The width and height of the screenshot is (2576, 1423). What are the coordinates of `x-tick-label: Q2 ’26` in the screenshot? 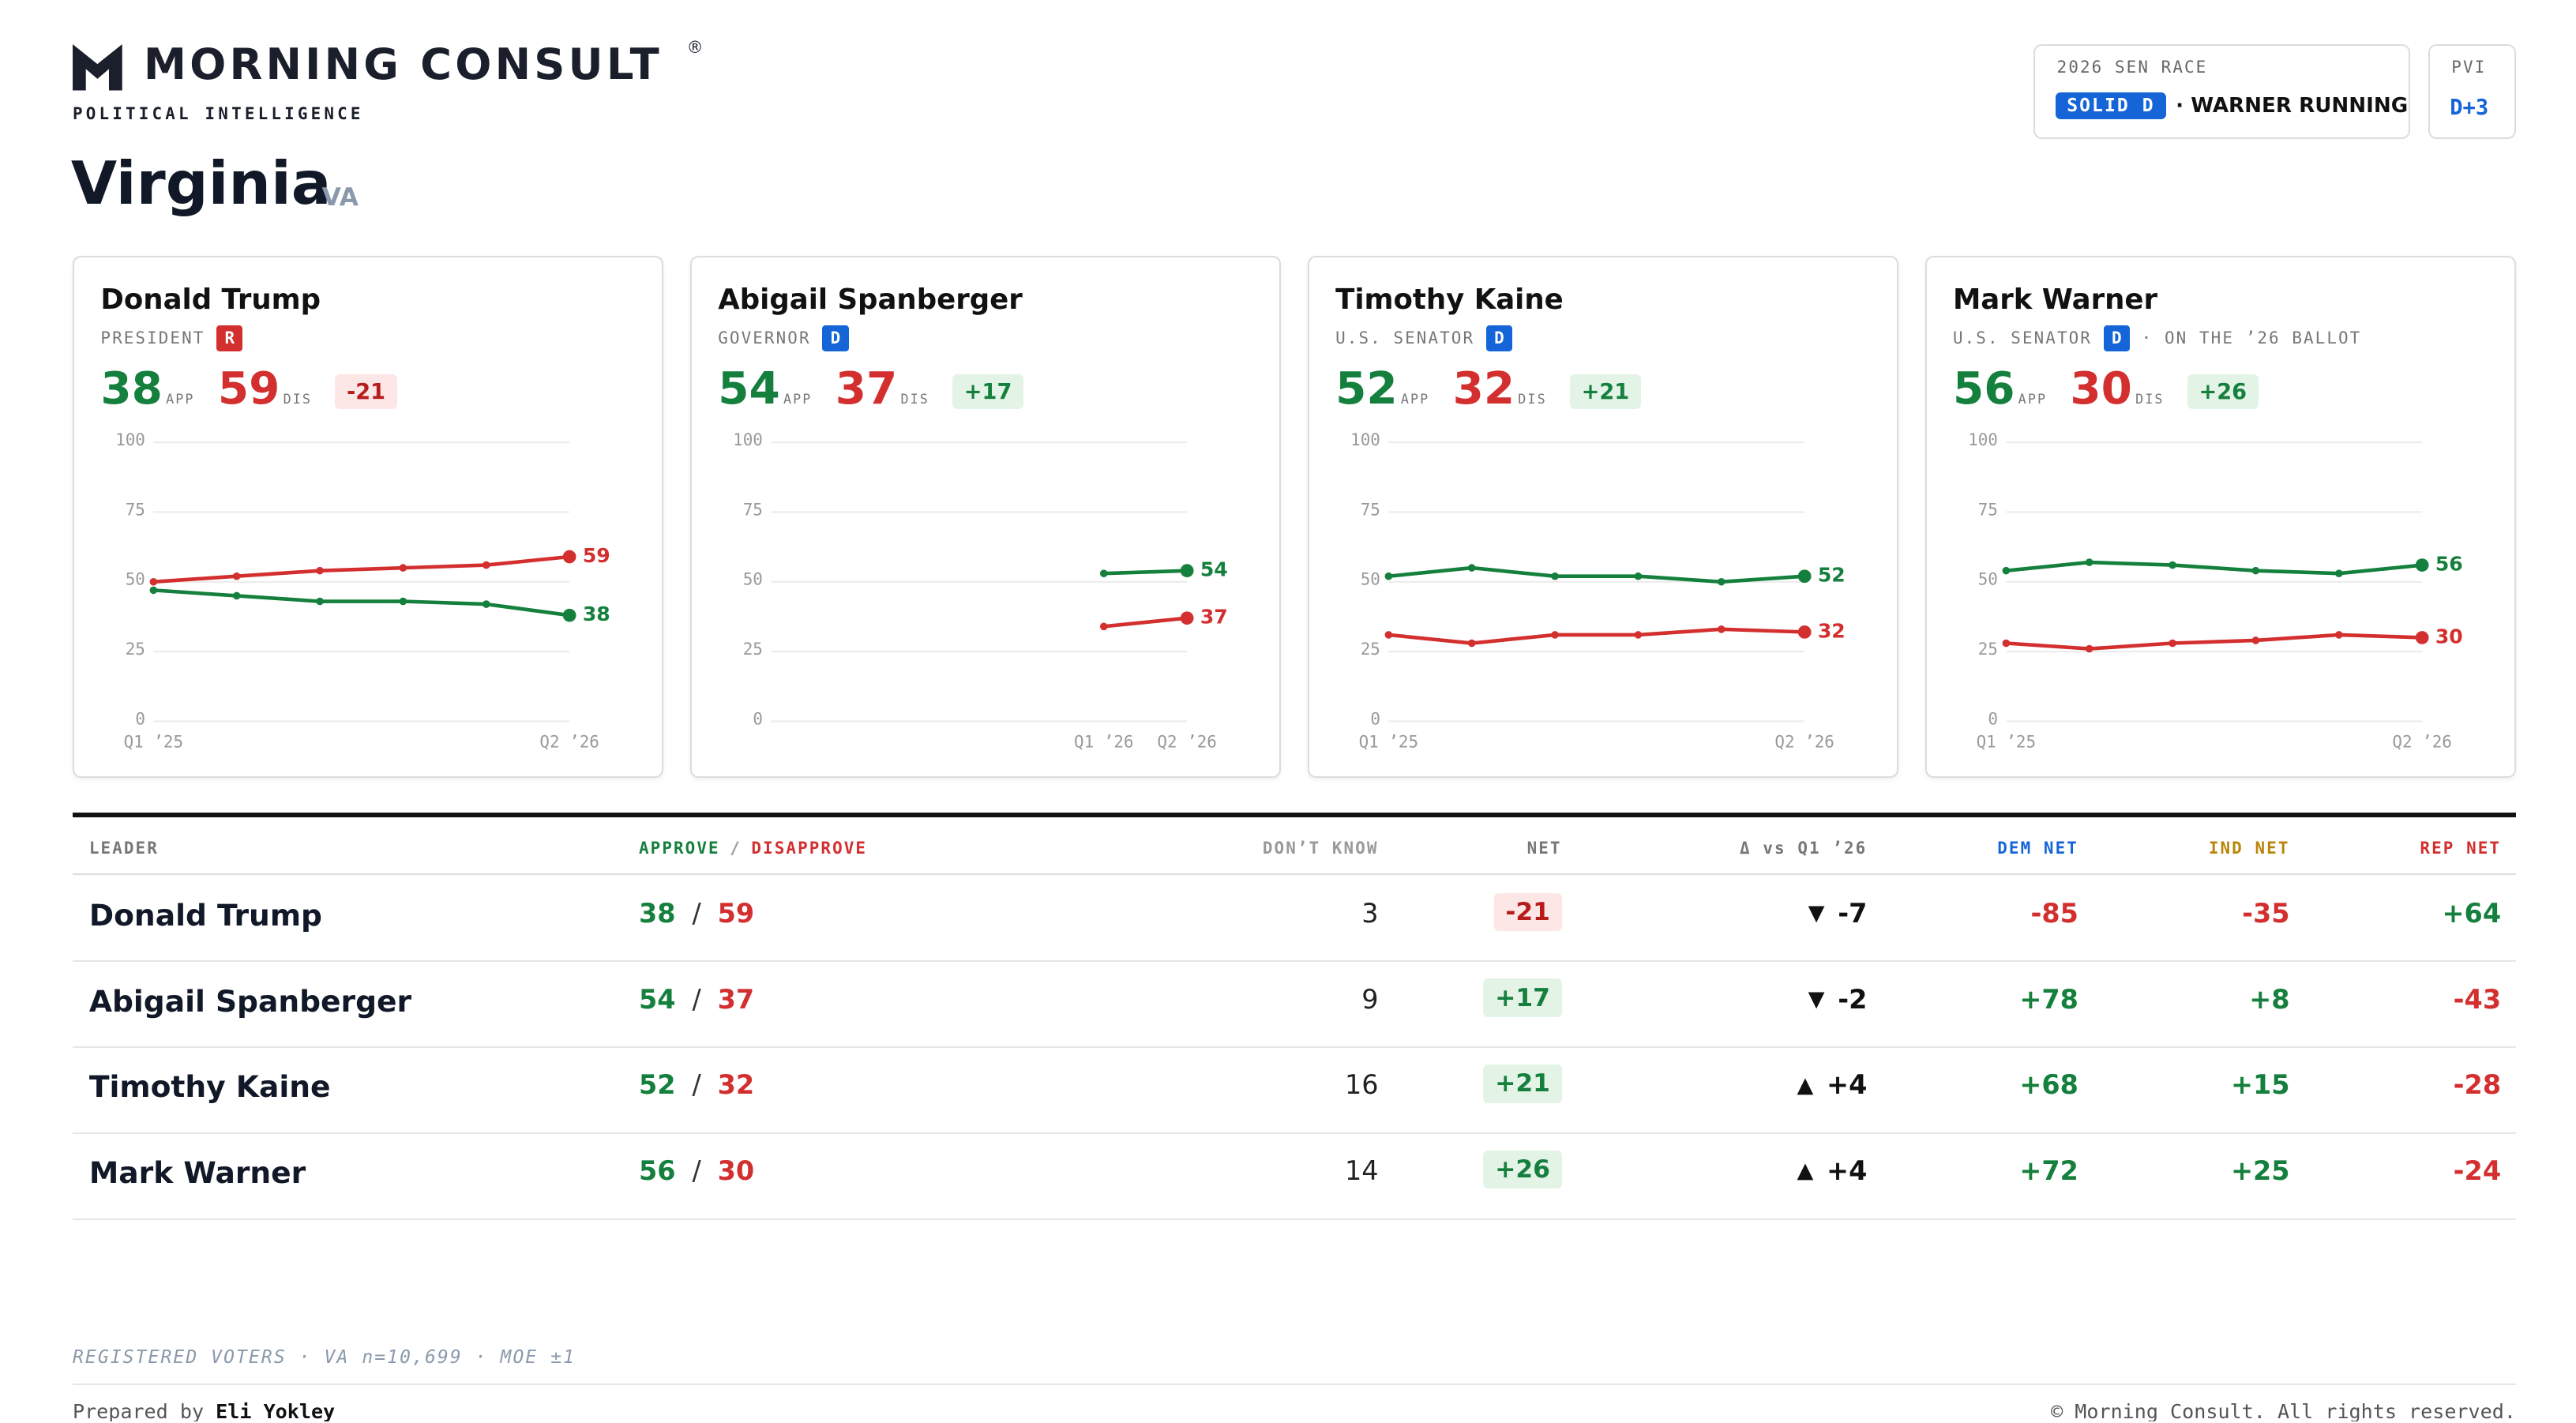 It's located at (569, 742).